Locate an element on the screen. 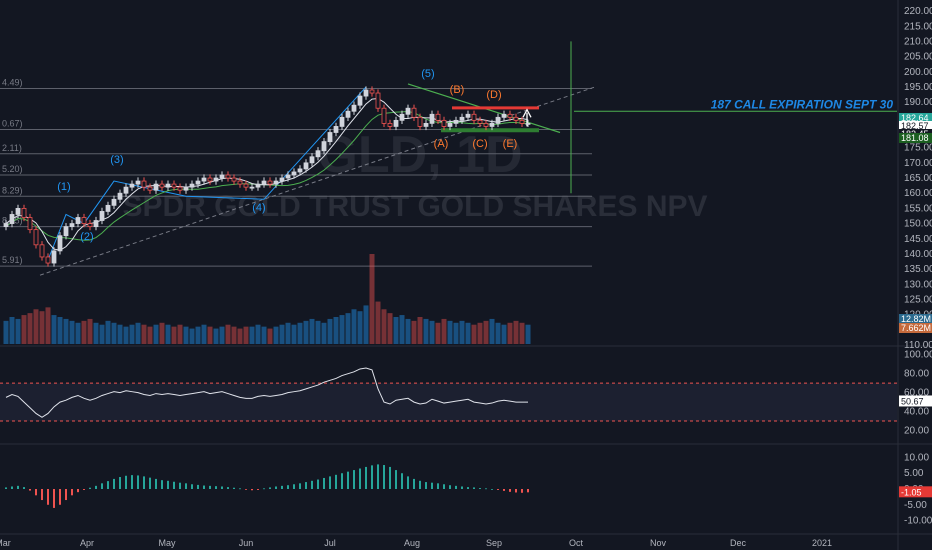 This screenshot has height=550, width=932. fib-level-label: 8.29) is located at coordinates (12, 190).